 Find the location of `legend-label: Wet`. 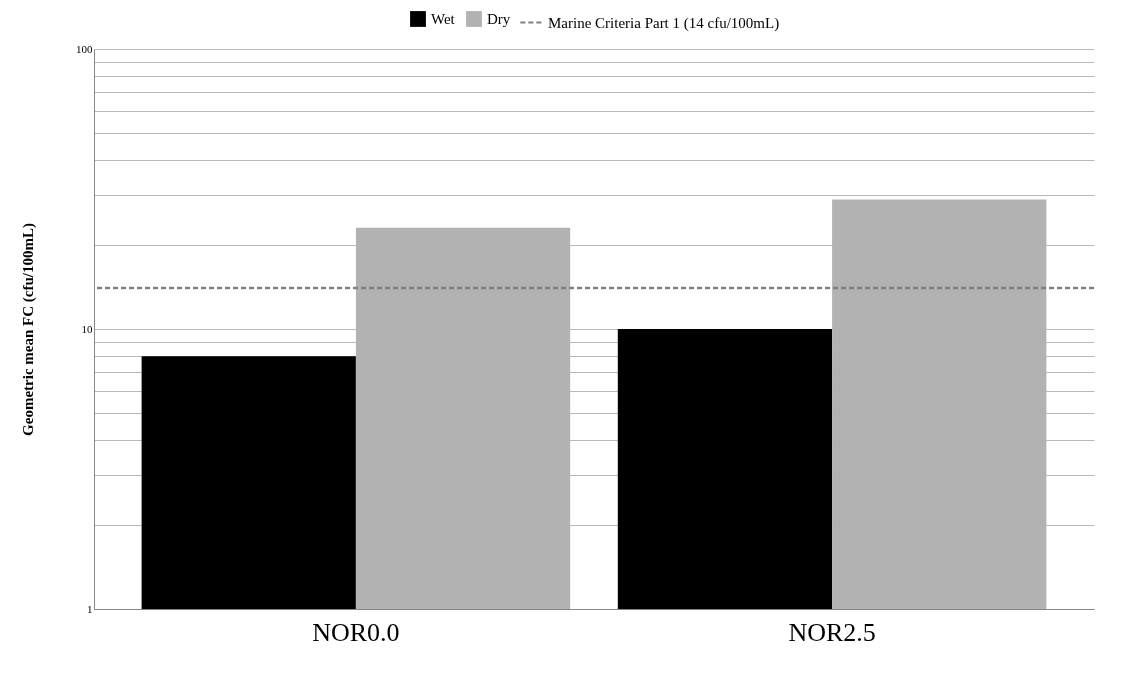

legend-label: Wet is located at coordinates (443, 19).